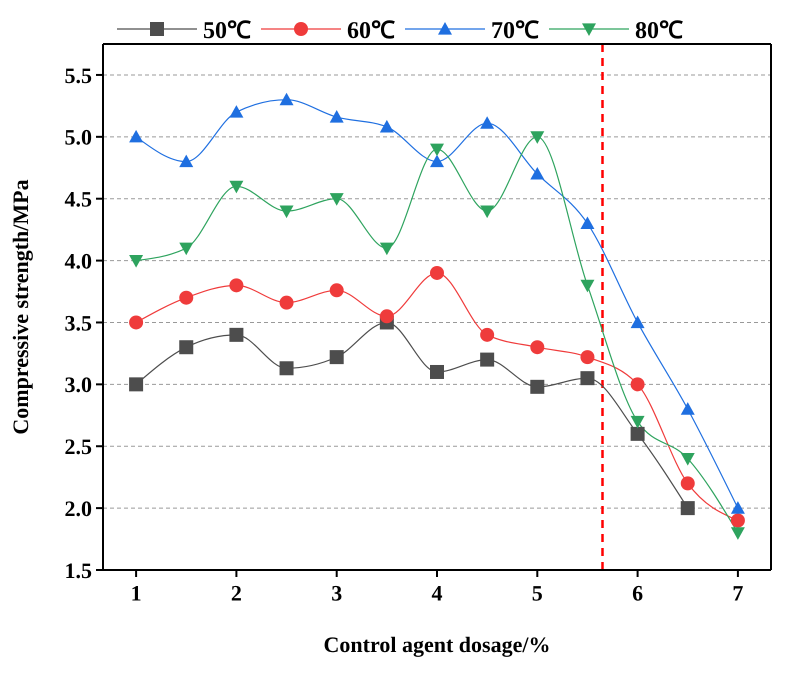 The height and width of the screenshot is (688, 794). What do you see at coordinates (236, 593) in the screenshot?
I see `x-tick-label: 2` at bounding box center [236, 593].